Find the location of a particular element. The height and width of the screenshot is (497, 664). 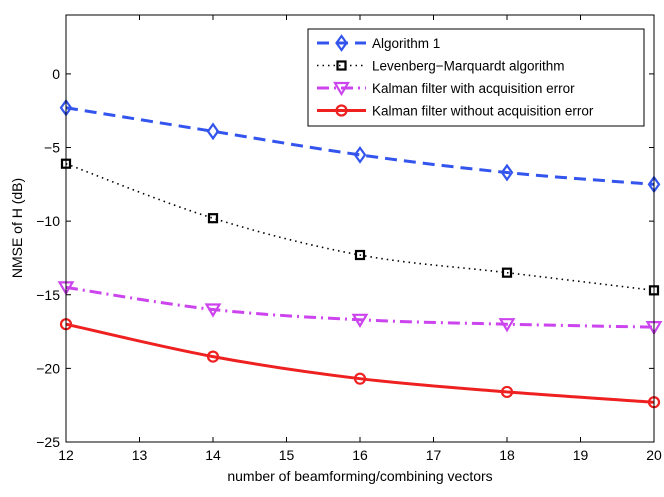

y-tick-label: 0 is located at coordinates (56, 74).